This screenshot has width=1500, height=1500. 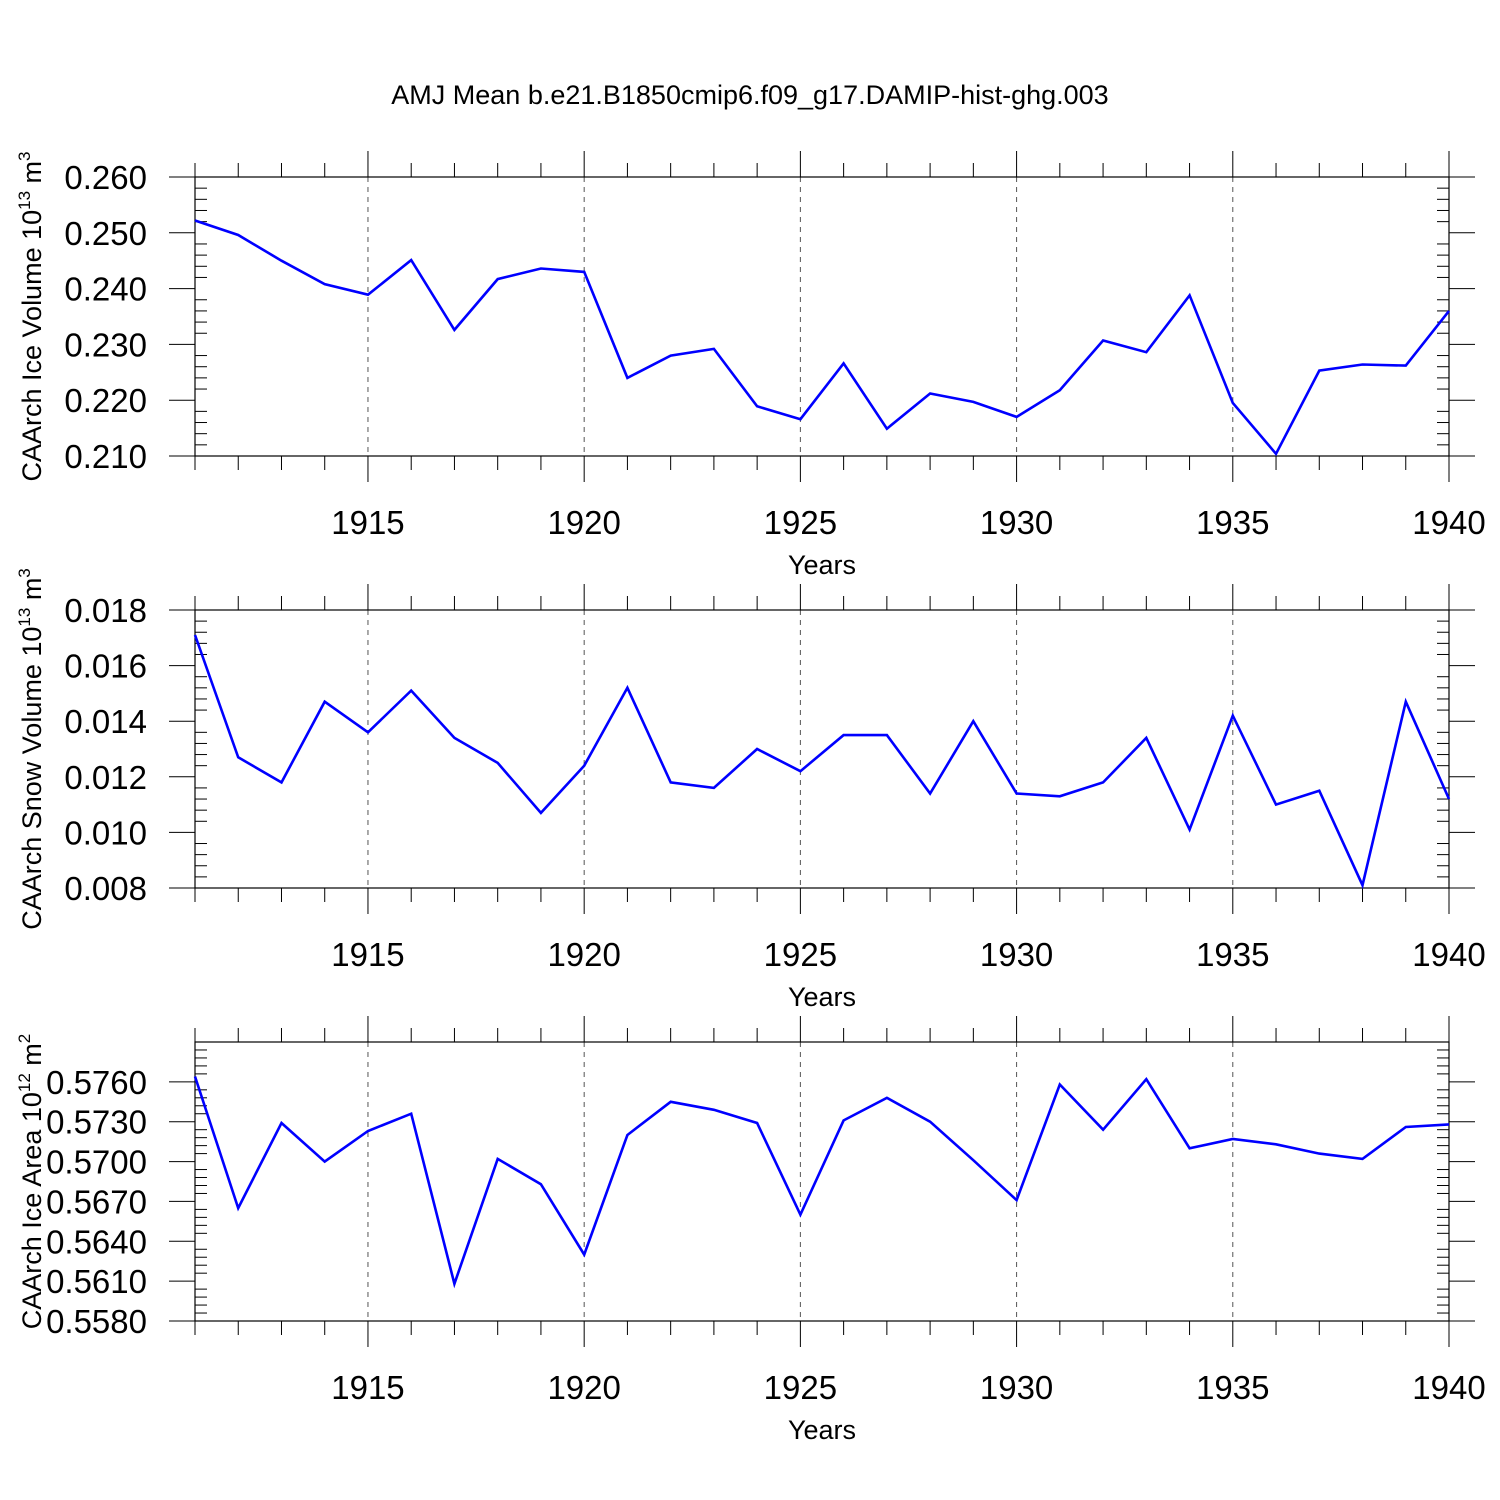 What do you see at coordinates (96, 1162) in the screenshot?
I see `y-tick-label: 0.5700` at bounding box center [96, 1162].